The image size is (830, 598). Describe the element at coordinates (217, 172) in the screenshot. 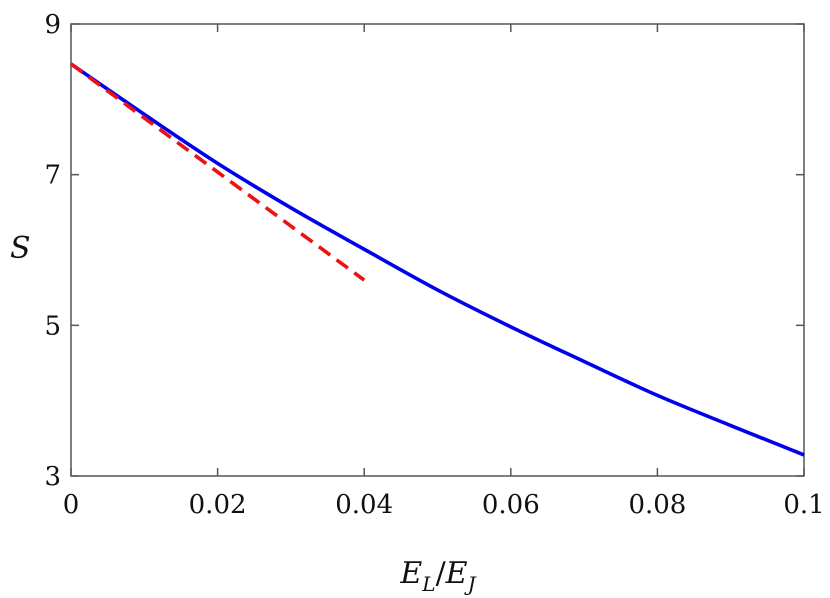

I see `series-line-dashed` at that location.